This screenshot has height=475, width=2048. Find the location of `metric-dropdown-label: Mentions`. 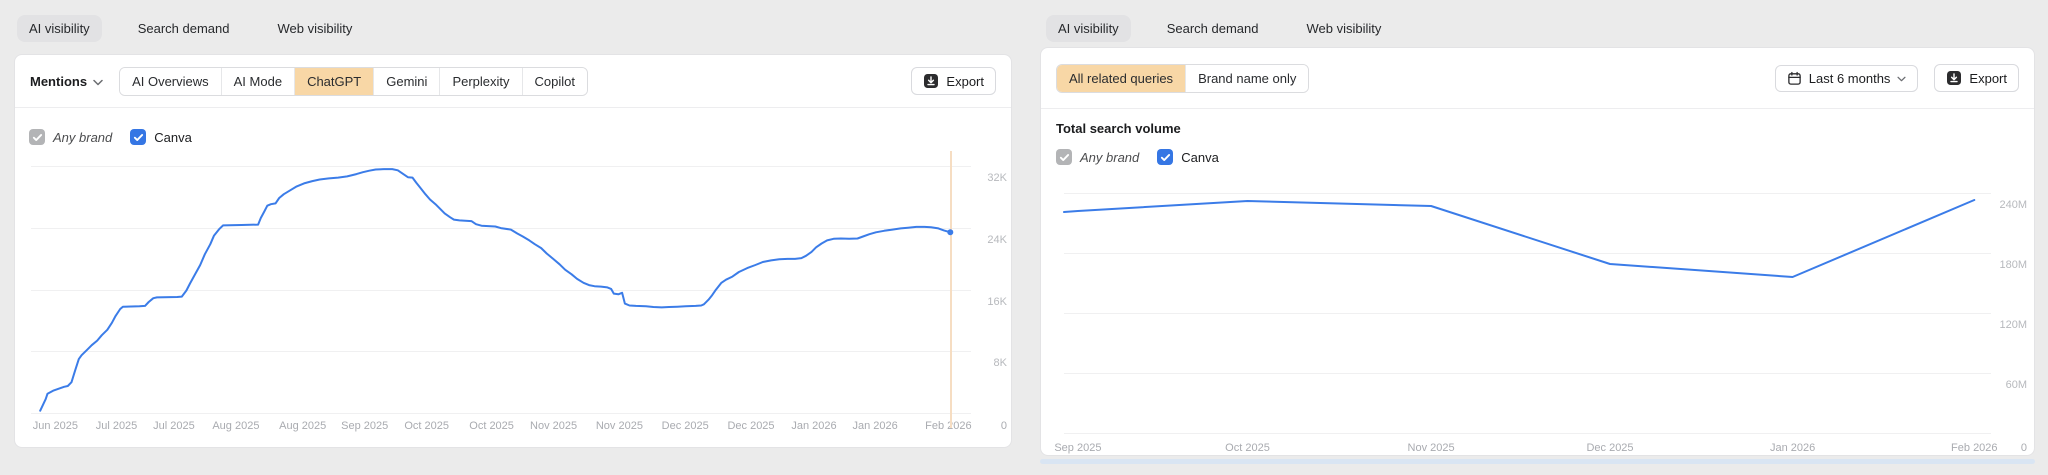

metric-dropdown-label: Mentions is located at coordinates (59, 81).